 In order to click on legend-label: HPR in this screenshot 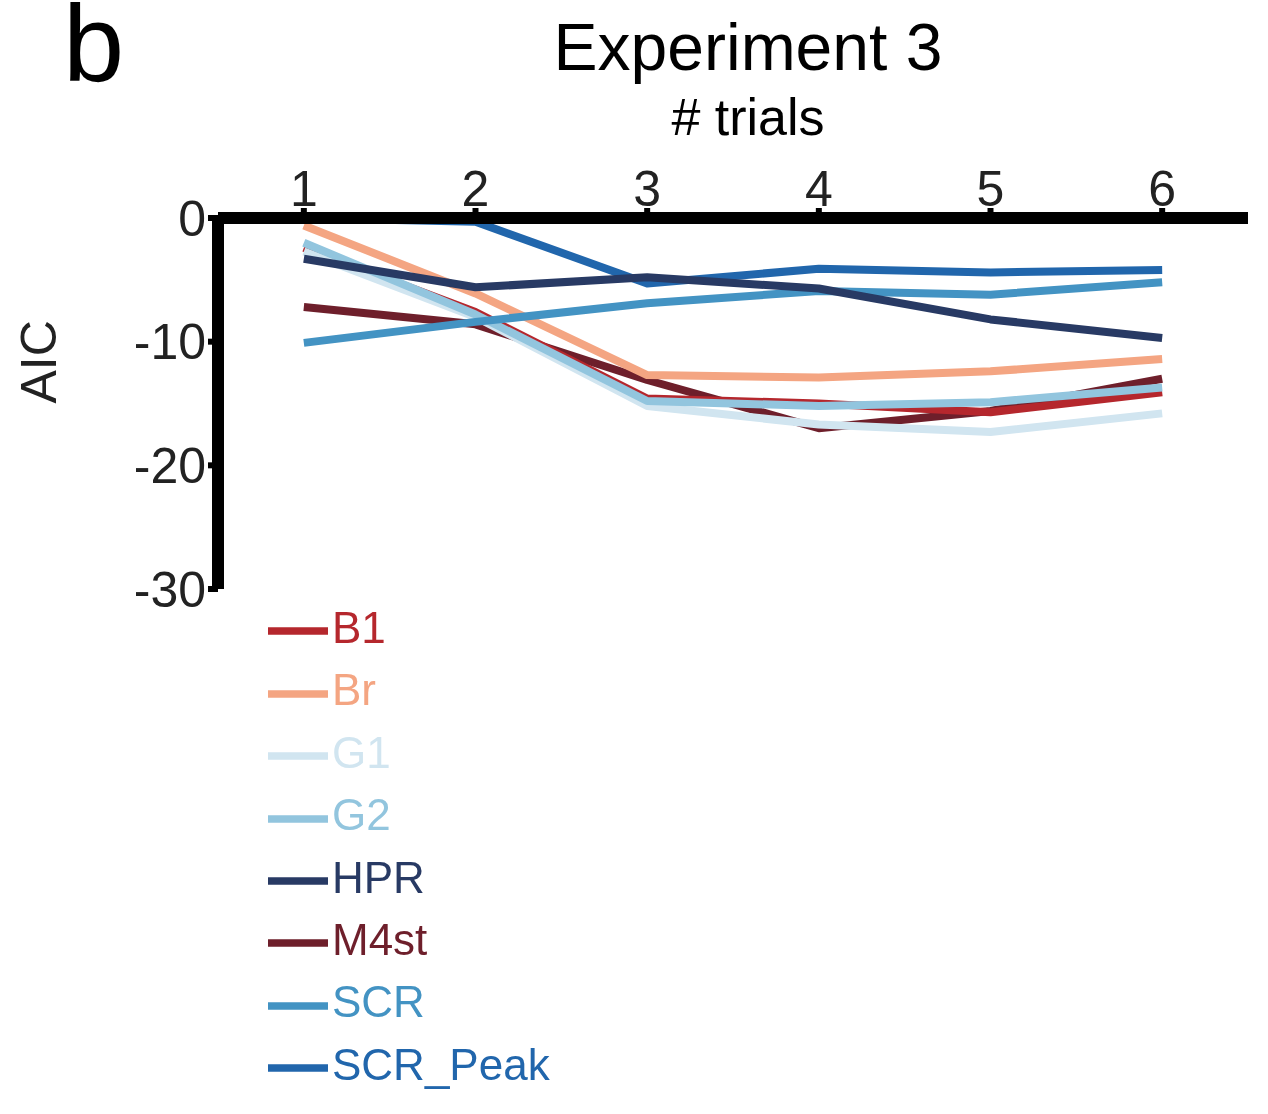, I will do `click(378, 877)`.